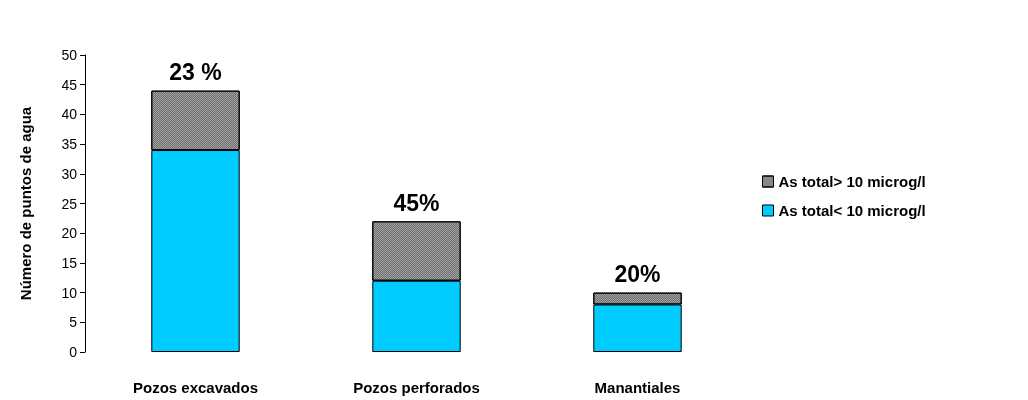 Image resolution: width=1028 pixels, height=400 pixels. What do you see at coordinates (637, 387) in the screenshot?
I see `x-tick-label: Manantiales` at bounding box center [637, 387].